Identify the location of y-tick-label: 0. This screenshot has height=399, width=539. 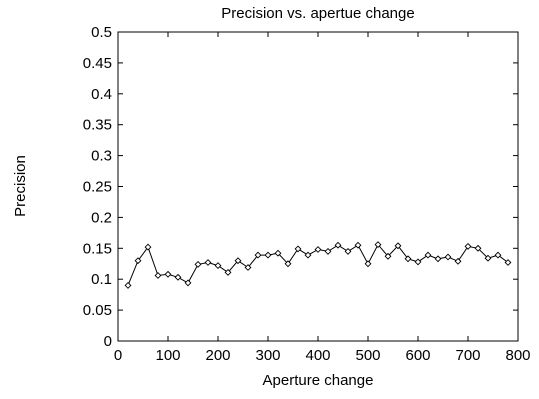
(108, 341).